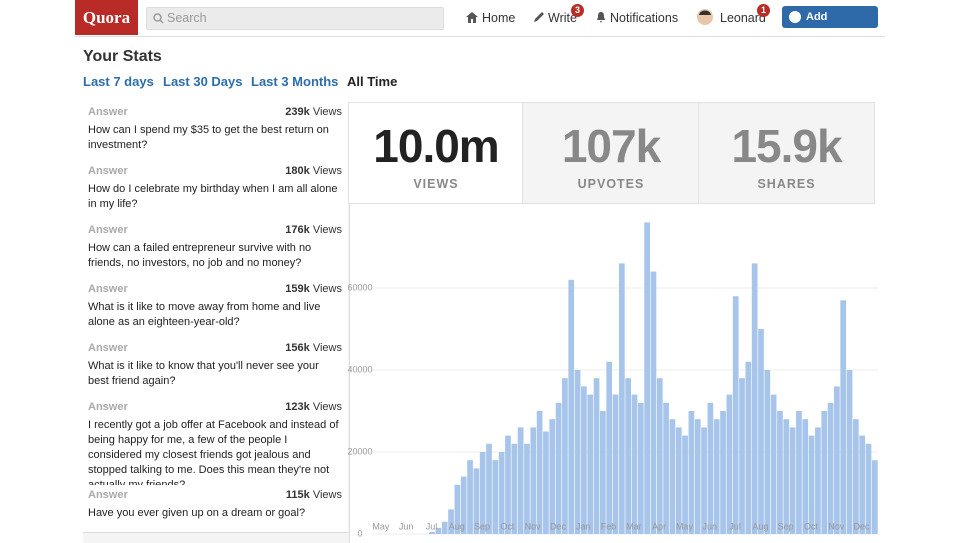 This screenshot has height=543, width=960. I want to click on x-tick-label: Feb, so click(609, 526).